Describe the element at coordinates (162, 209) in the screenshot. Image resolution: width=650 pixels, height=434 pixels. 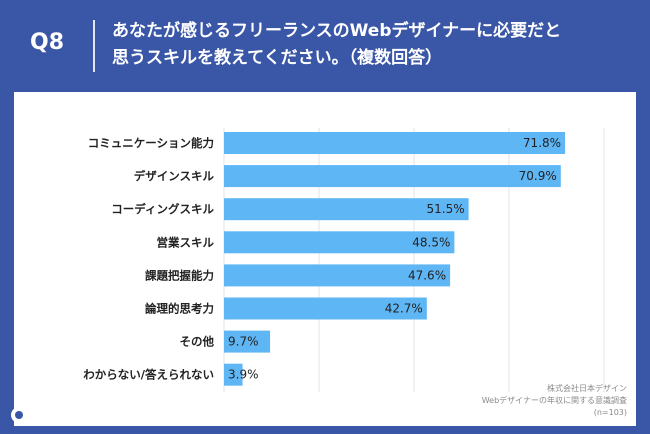
I see `category-label: コーディングスキル` at that location.